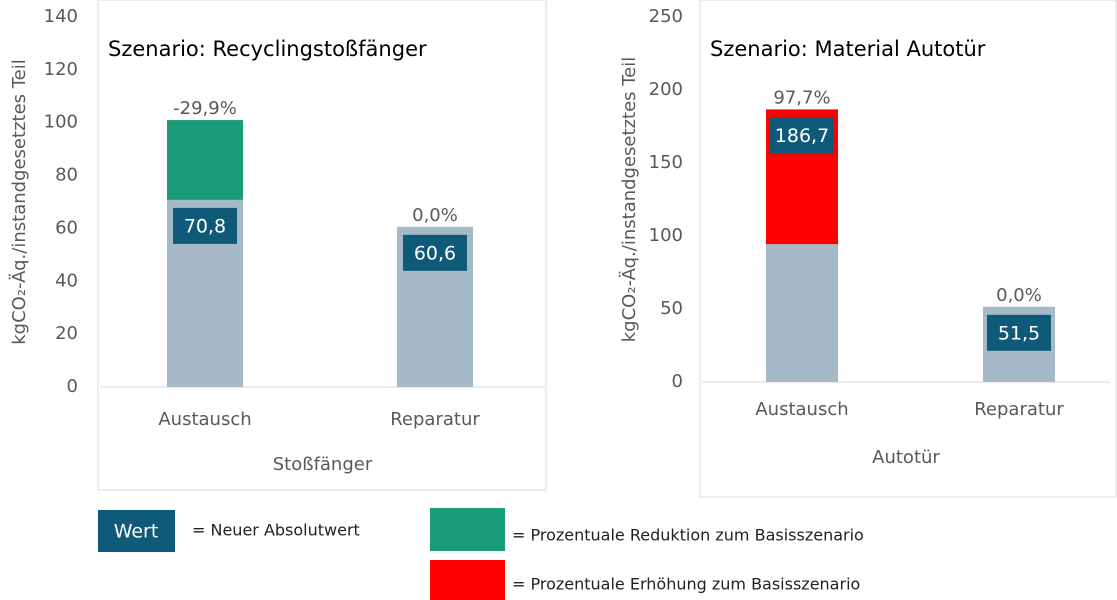  I want to click on y-tick-label: 140, so click(61, 16).